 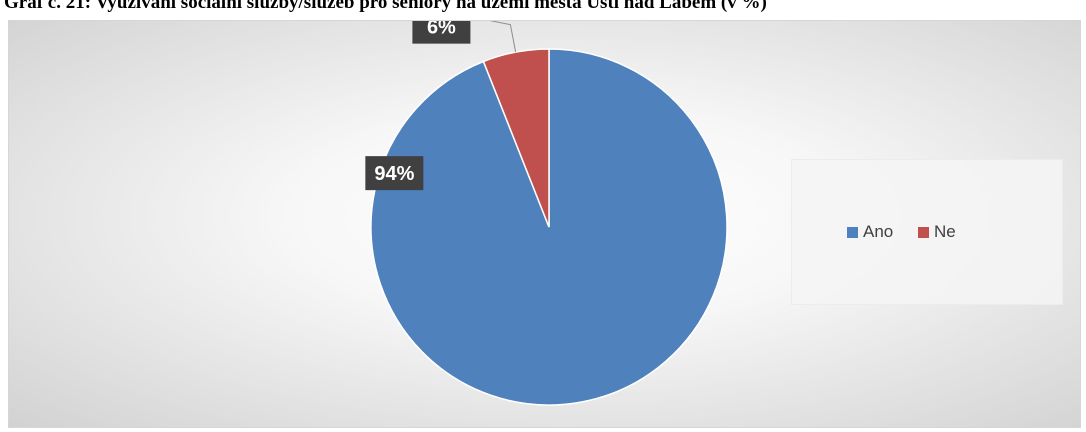 I want to click on pie-slice-ne, so click(x=516, y=138).